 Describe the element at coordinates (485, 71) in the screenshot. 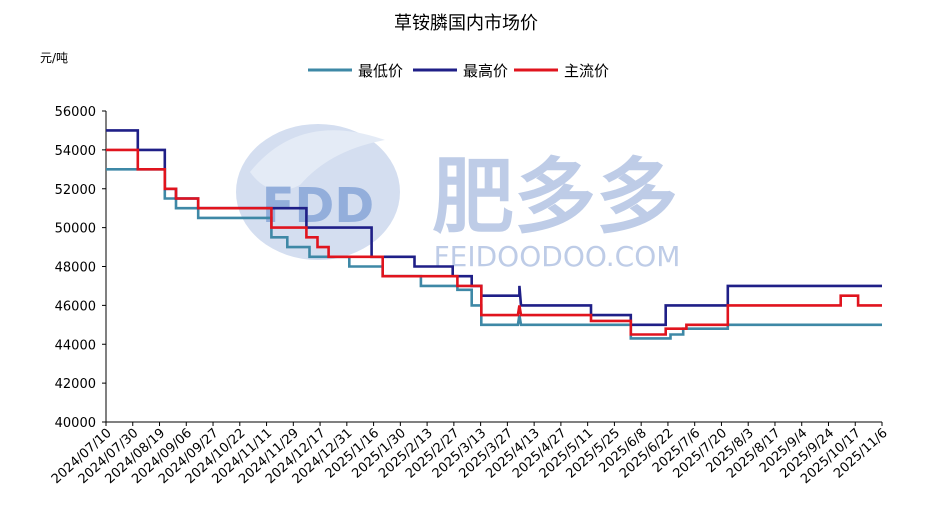

I see `legend-label-max: 最高价` at that location.